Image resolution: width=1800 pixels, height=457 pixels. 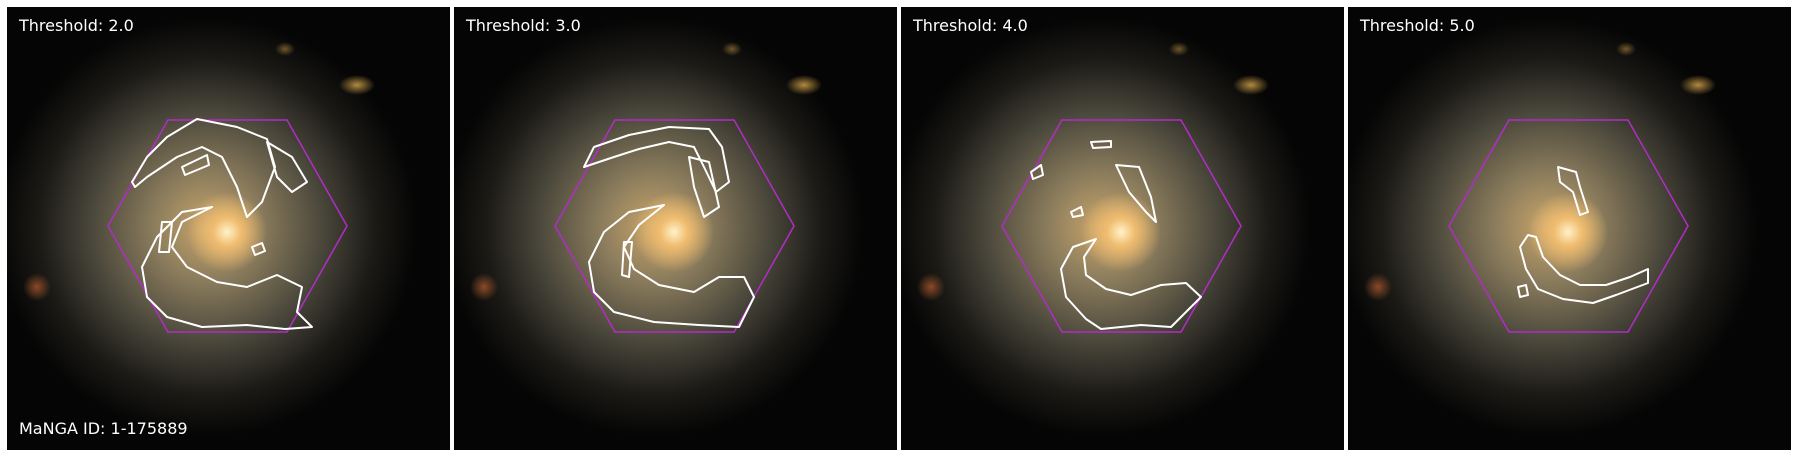 What do you see at coordinates (103, 428) in the screenshot?
I see `manga-id-label: MaNGA ID: 1-175889` at bounding box center [103, 428].